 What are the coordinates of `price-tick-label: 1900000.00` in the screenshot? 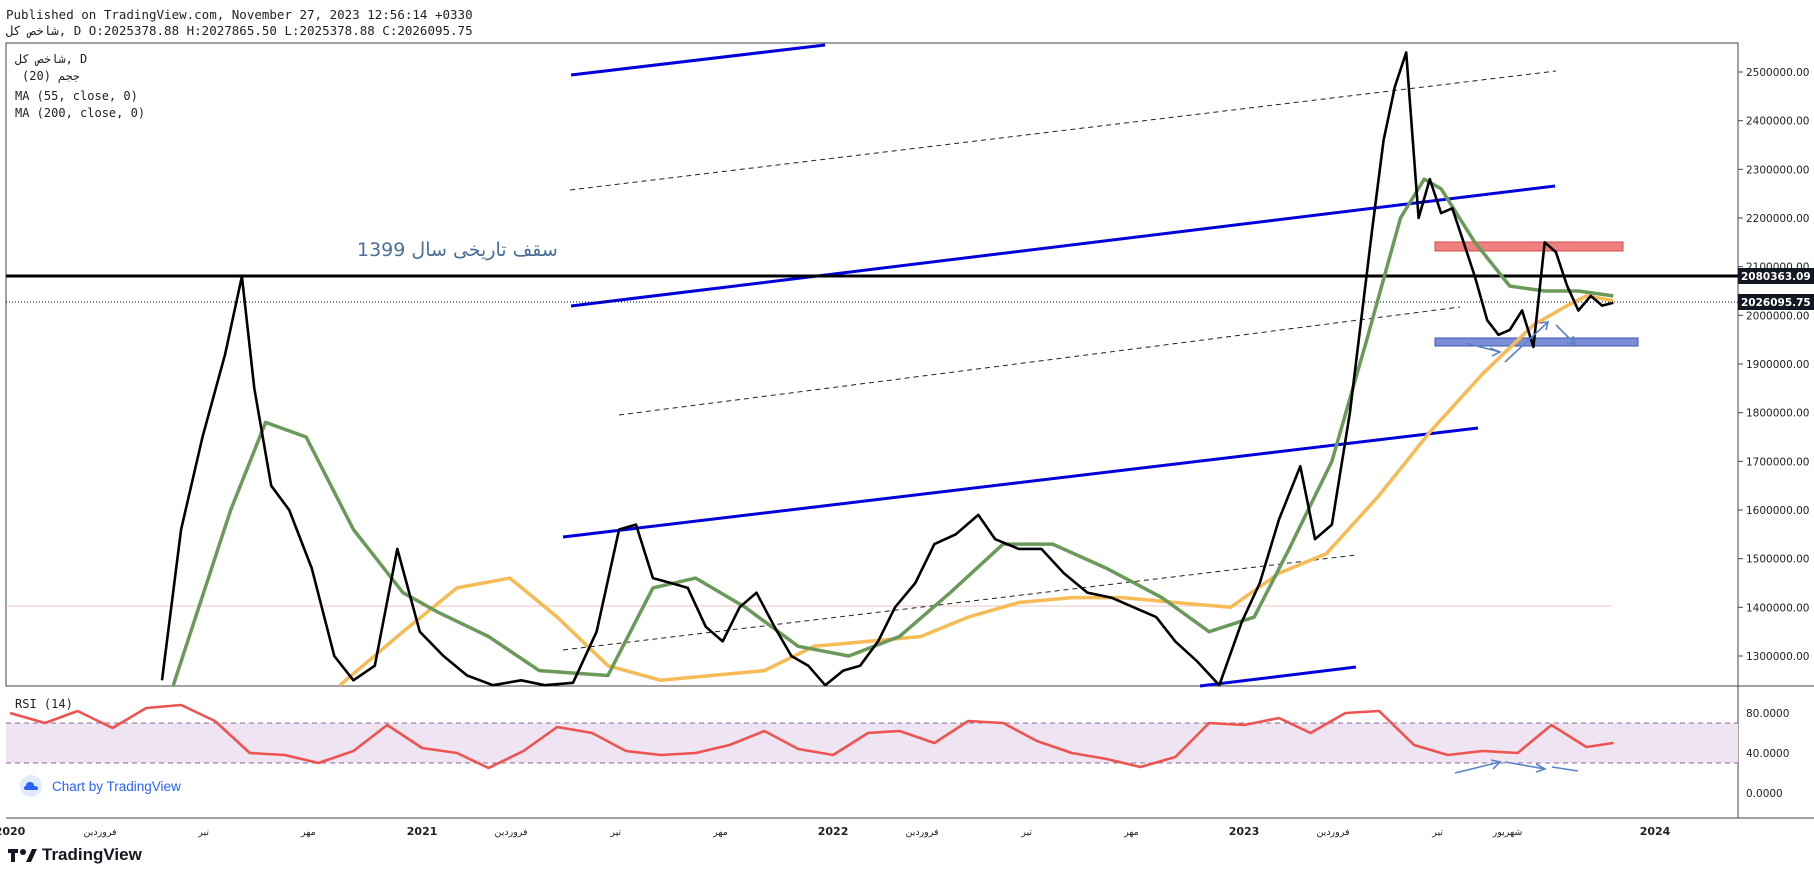 It's located at (1777, 365).